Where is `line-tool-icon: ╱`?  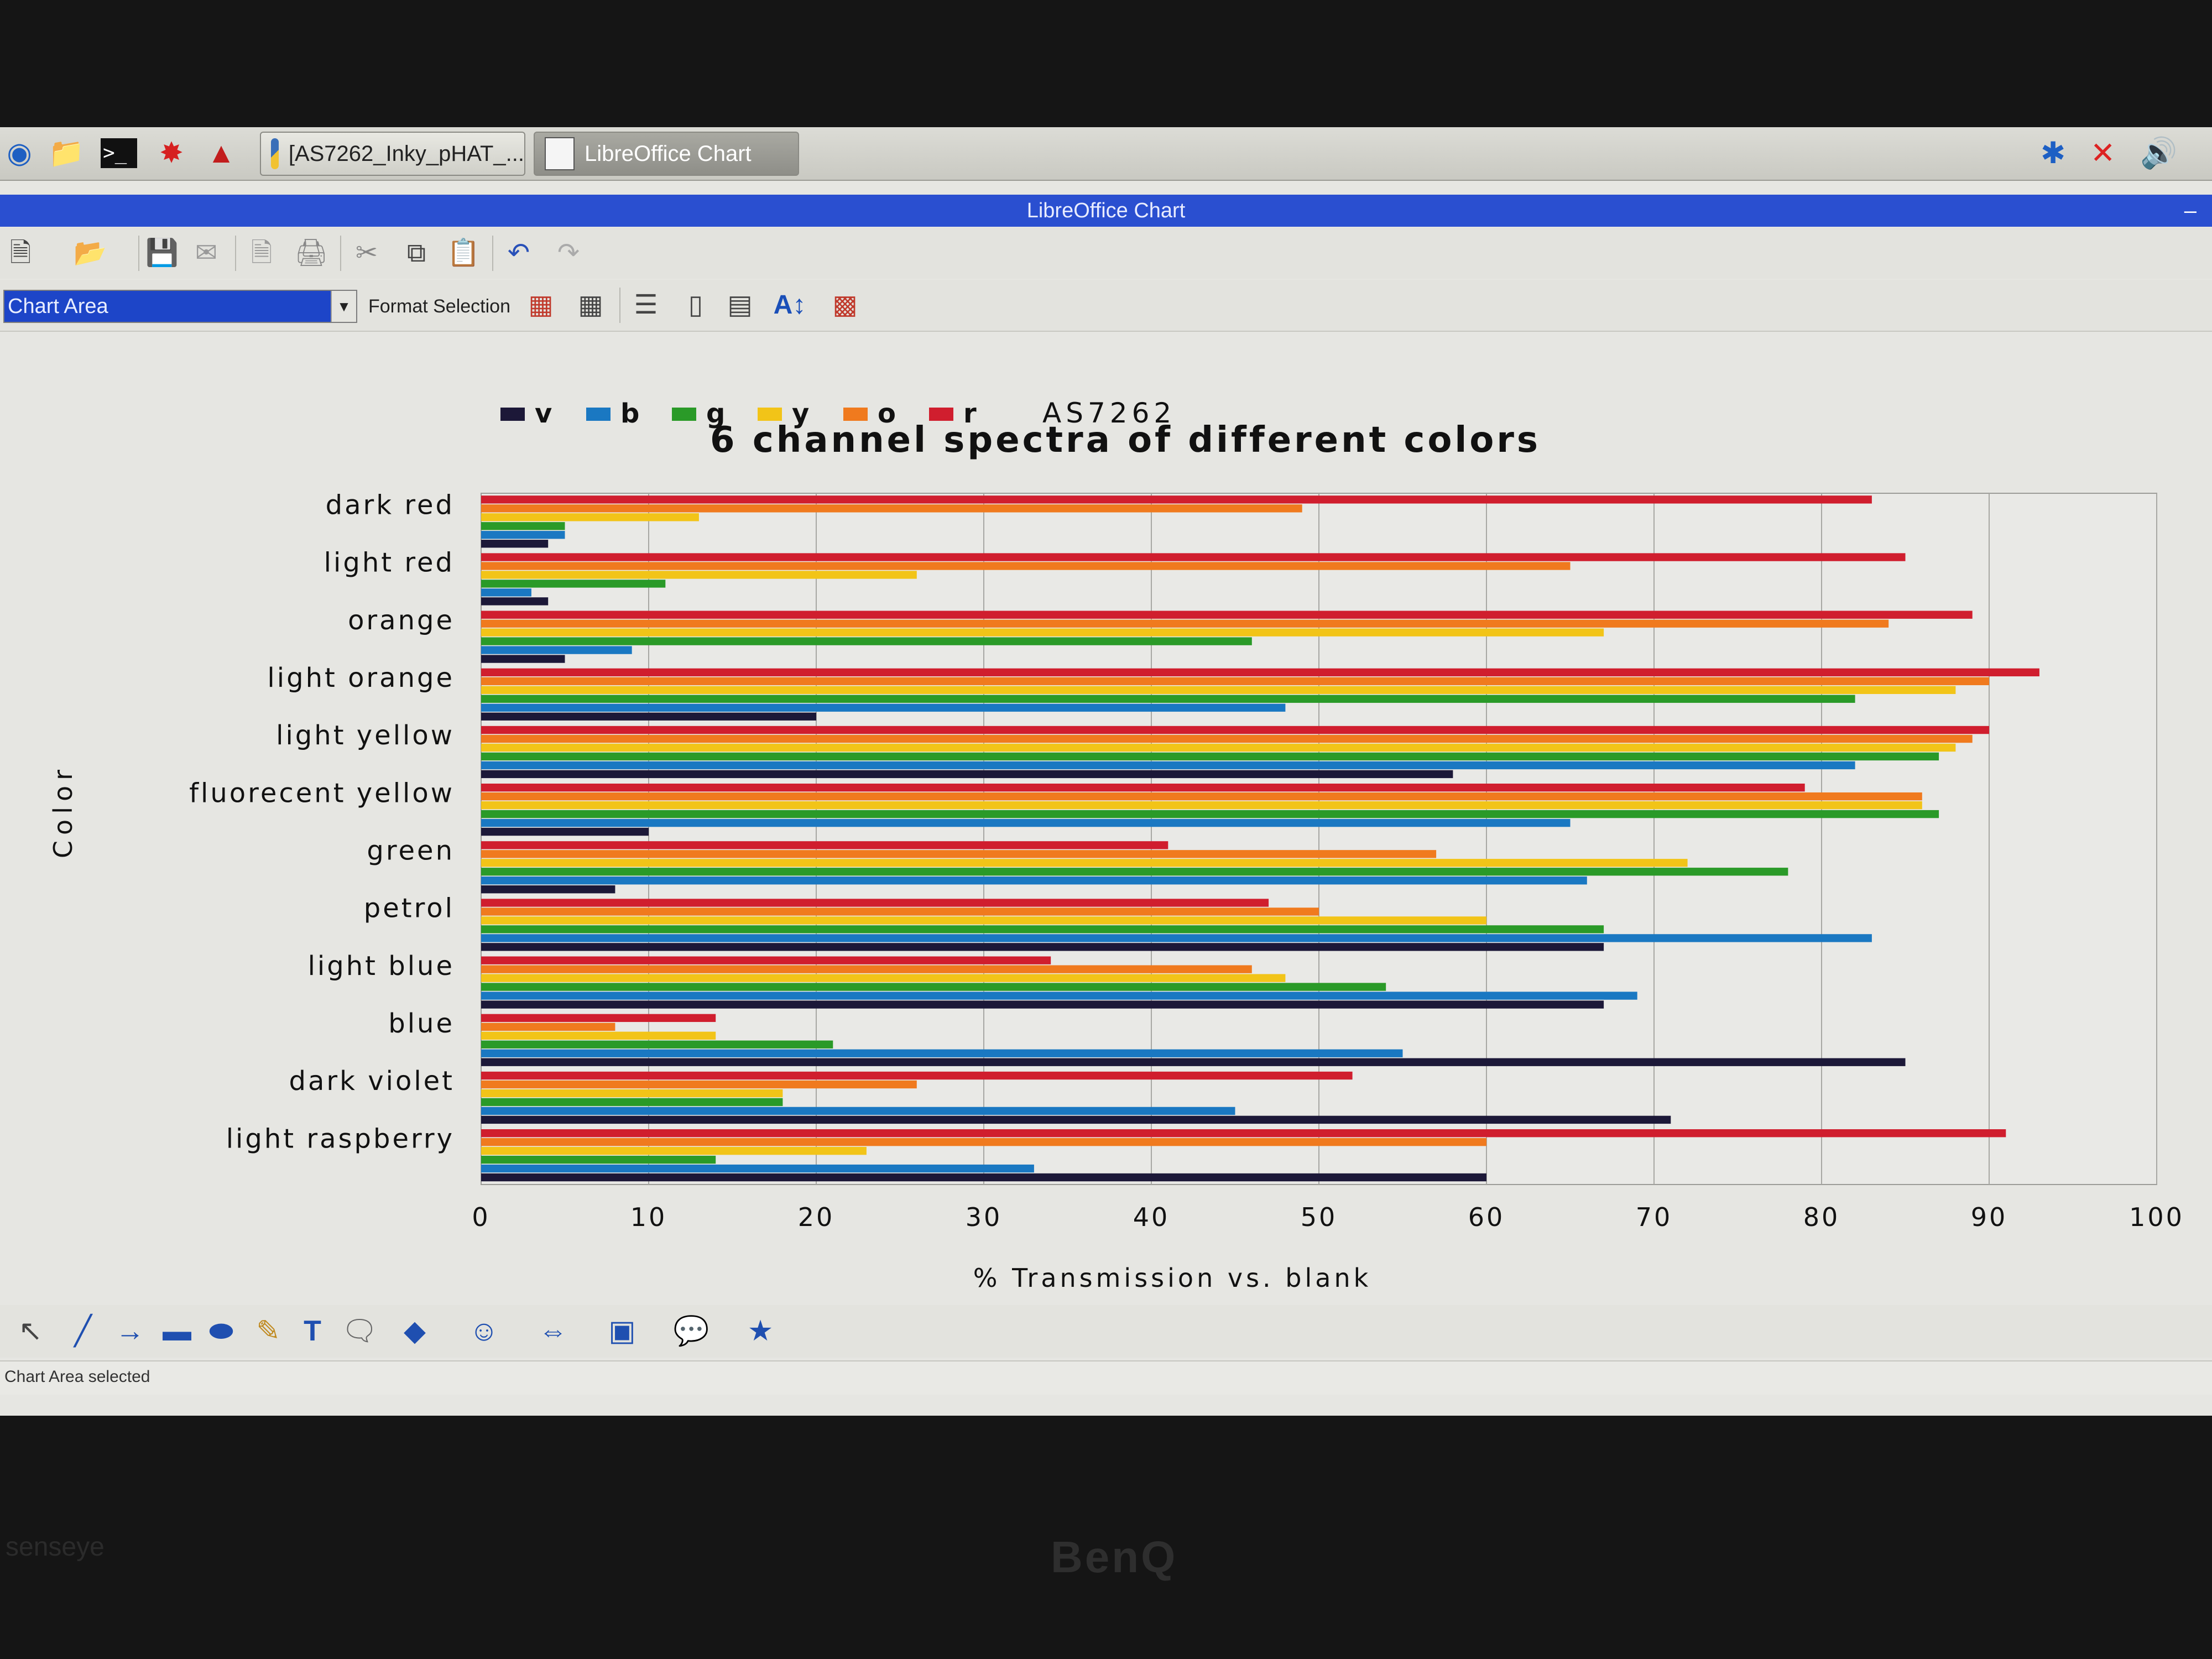
line-tool-icon: ╱ is located at coordinates (83, 1331).